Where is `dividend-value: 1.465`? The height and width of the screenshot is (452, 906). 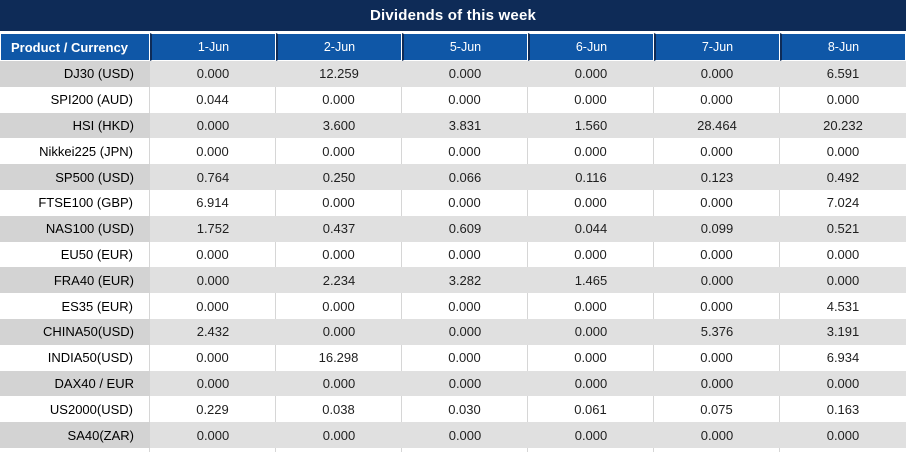 dividend-value: 1.465 is located at coordinates (591, 280).